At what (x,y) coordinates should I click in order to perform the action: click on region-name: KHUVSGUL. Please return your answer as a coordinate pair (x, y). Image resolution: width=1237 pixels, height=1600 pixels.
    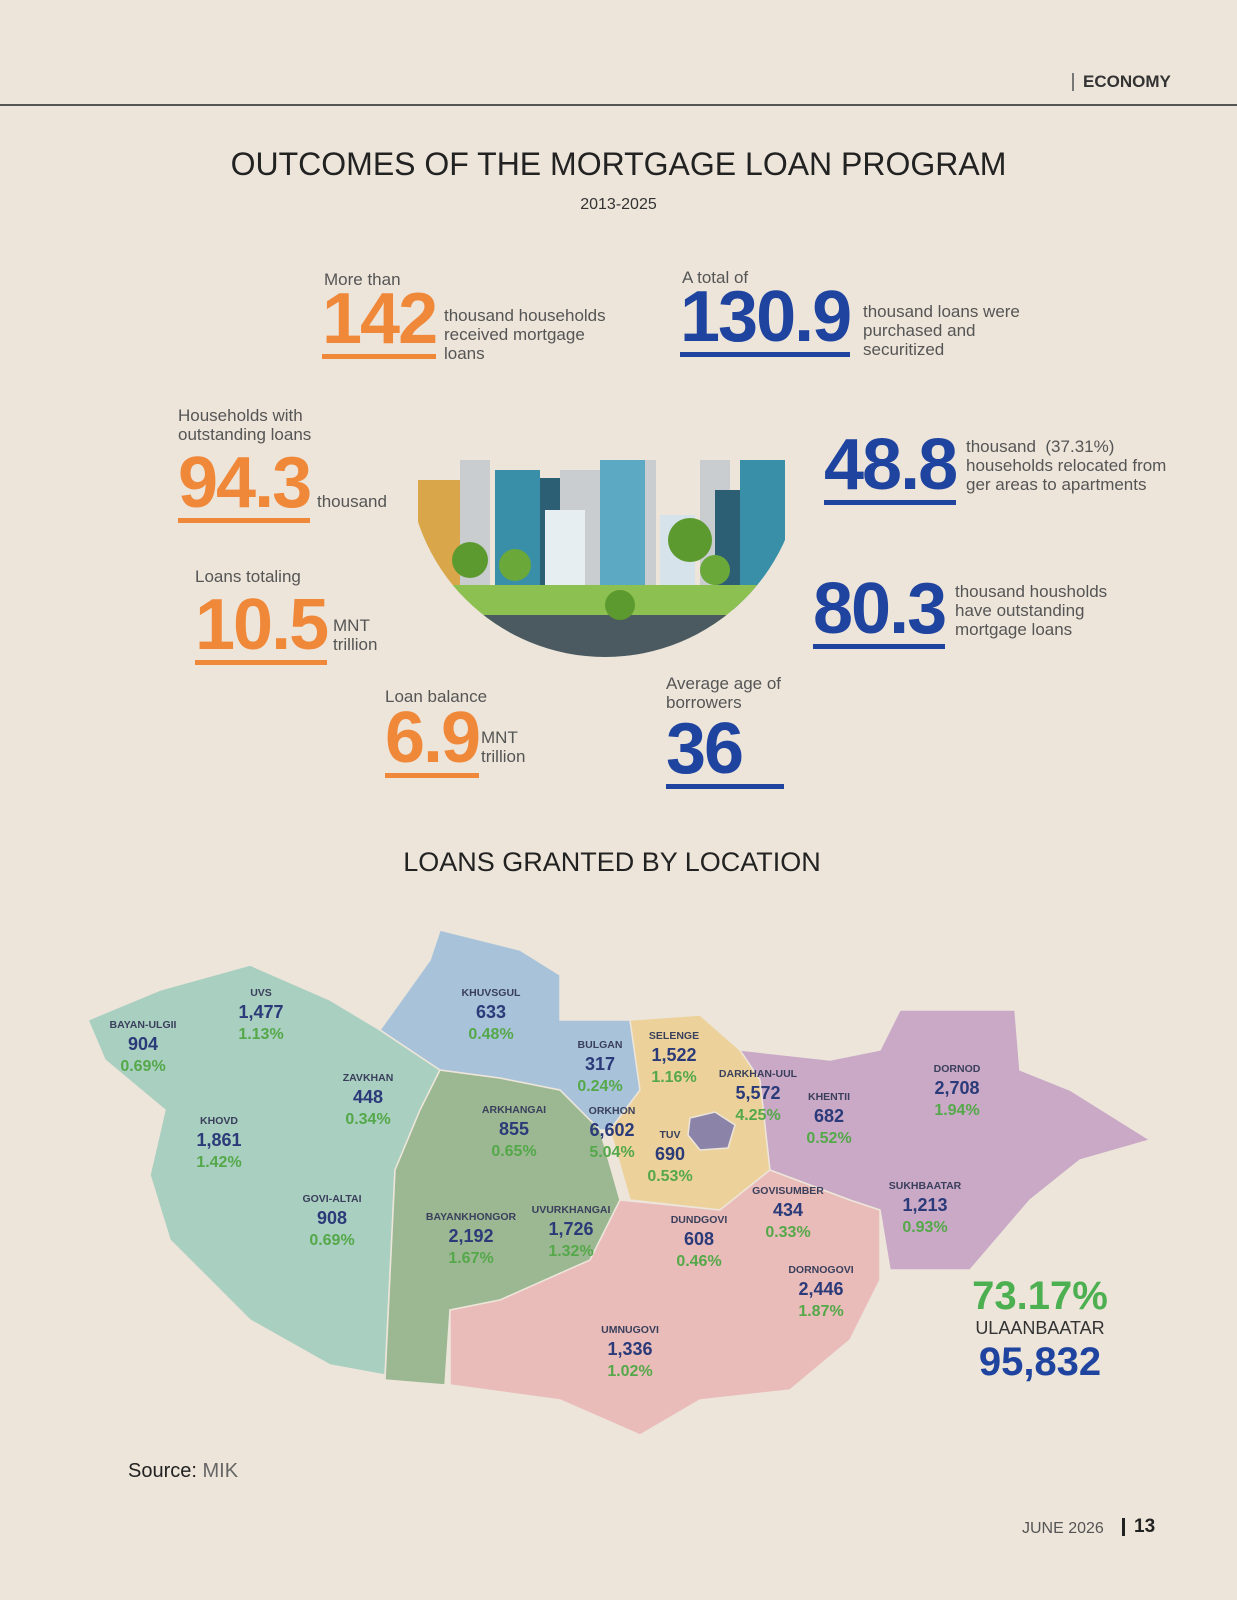
    Looking at the image, I should click on (492, 993).